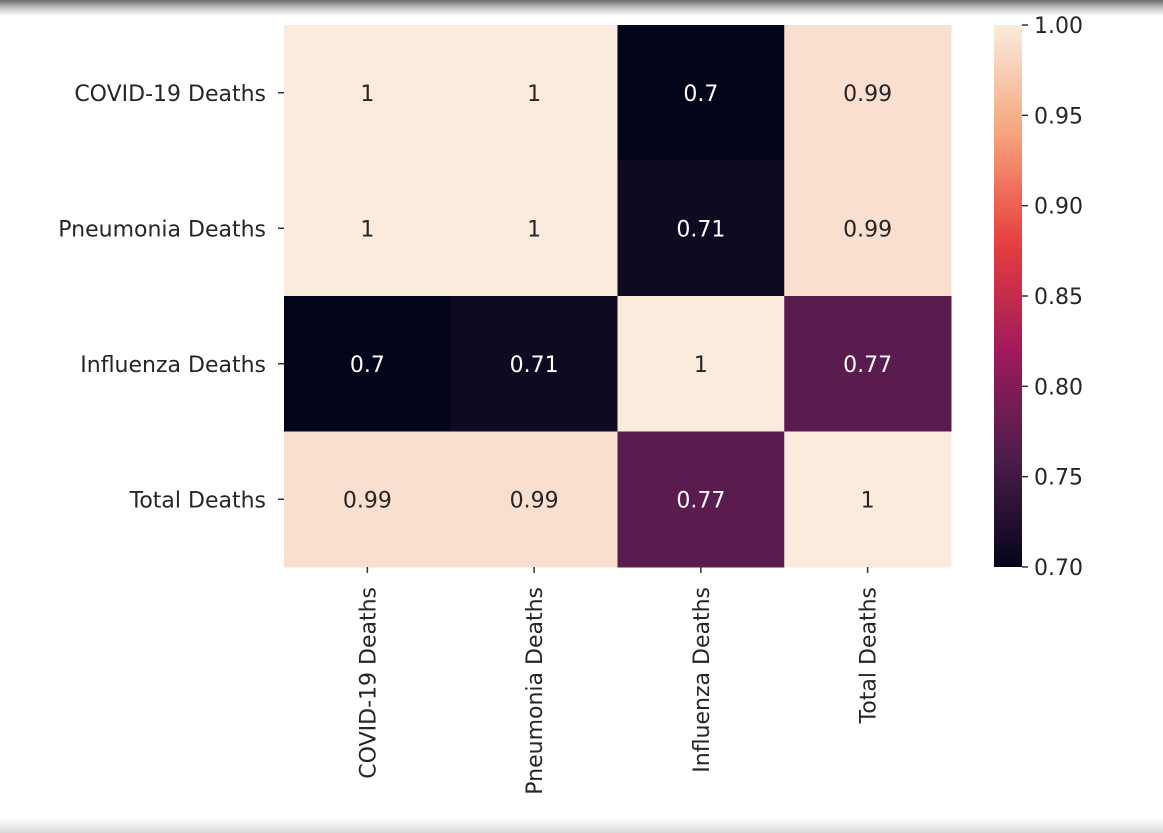 This screenshot has width=1163, height=833. I want to click on colorbar-tick-label: 0.95, so click(1058, 116).